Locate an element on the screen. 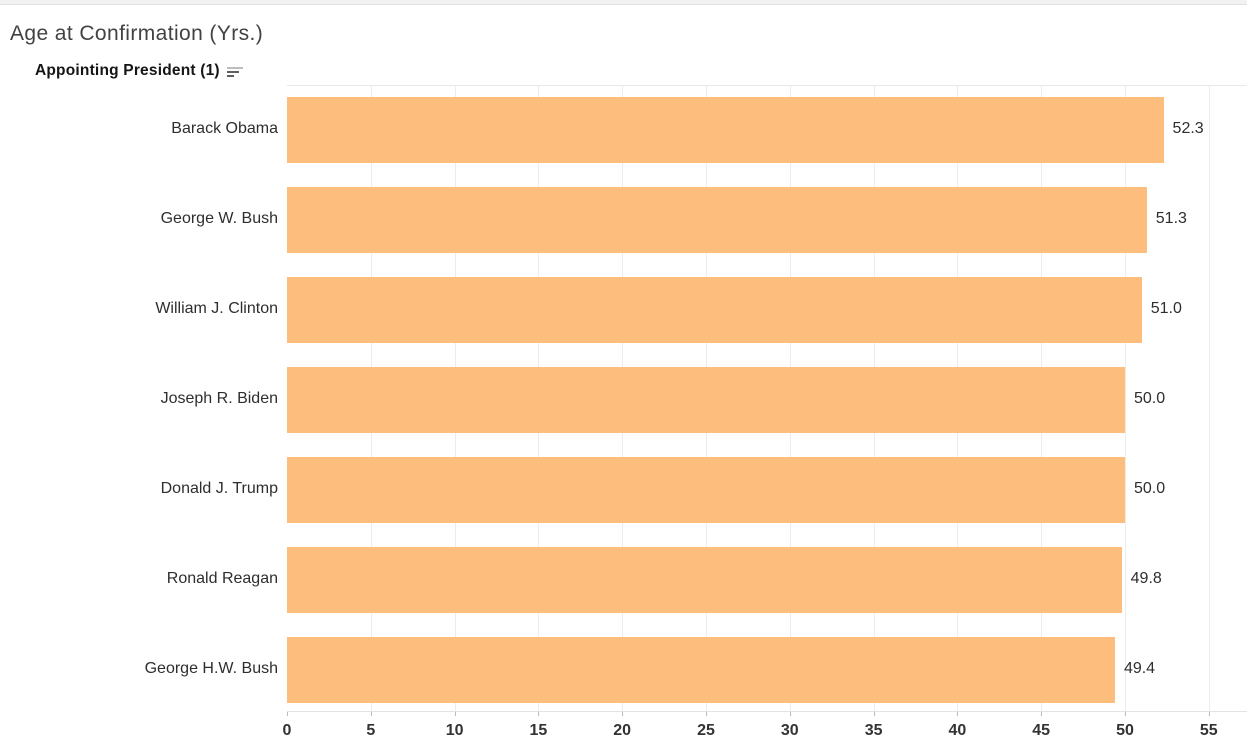 The image size is (1247, 752). axis-tick-label: 55 is located at coordinates (1208, 730).